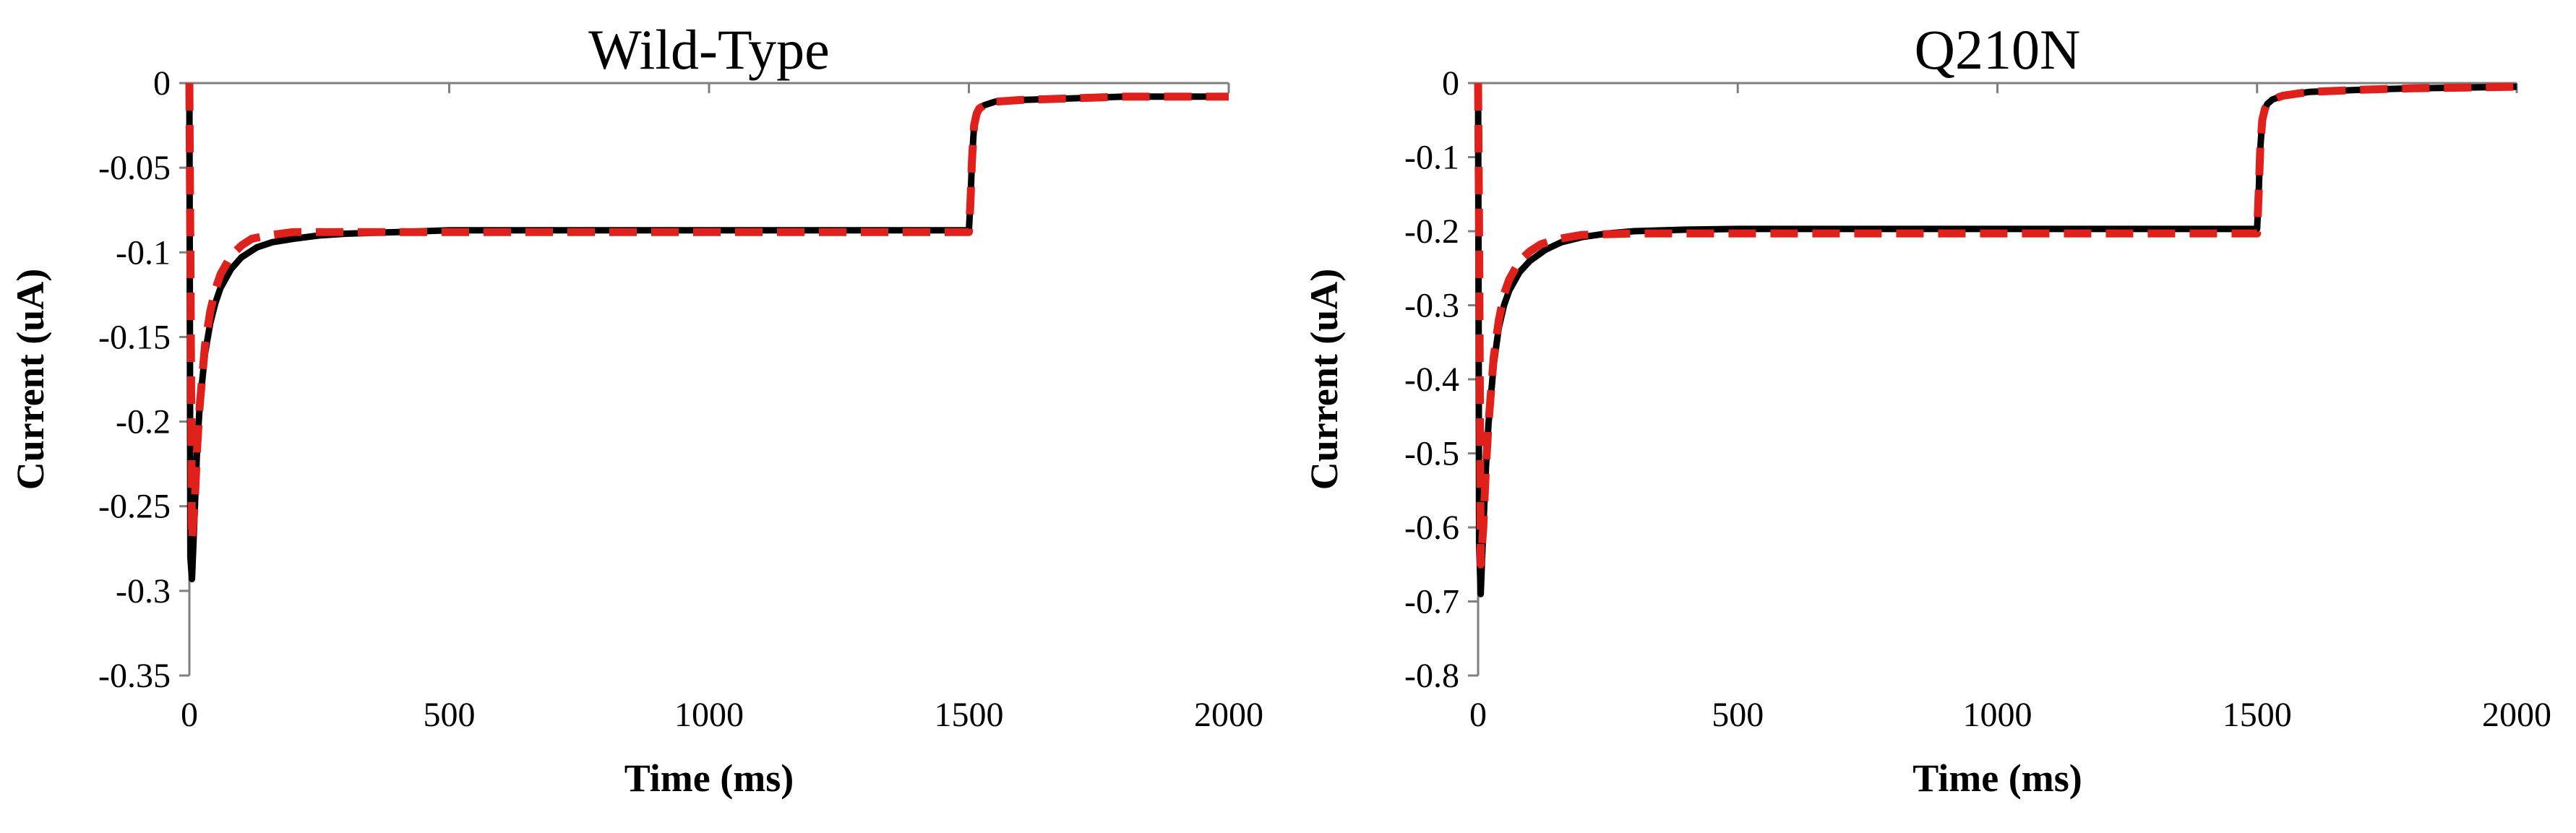 The width and height of the screenshot is (2576, 833). What do you see at coordinates (134, 676) in the screenshot?
I see `y-tick-label: -0.35` at bounding box center [134, 676].